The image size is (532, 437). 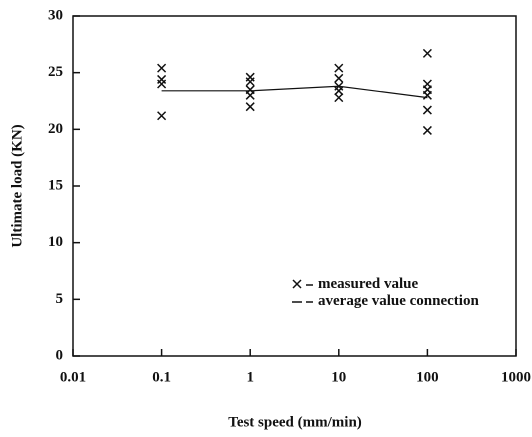 What do you see at coordinates (55, 242) in the screenshot?
I see `y-tick-label: 10` at bounding box center [55, 242].